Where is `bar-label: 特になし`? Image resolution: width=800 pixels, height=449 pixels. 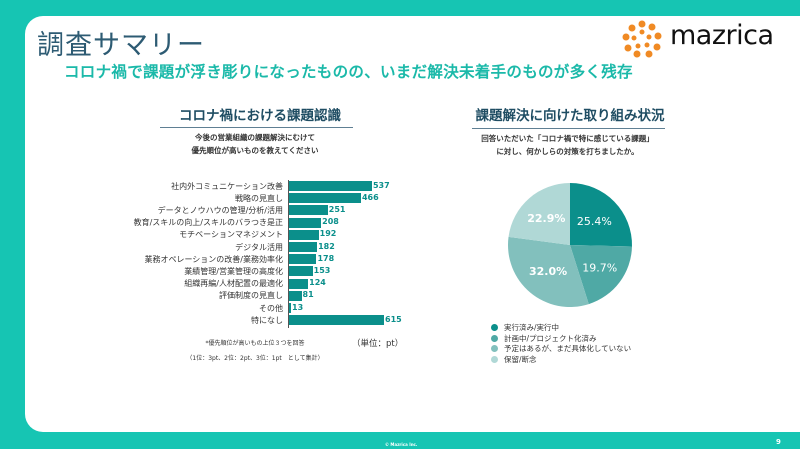 bar-label: 特になし is located at coordinates (267, 320).